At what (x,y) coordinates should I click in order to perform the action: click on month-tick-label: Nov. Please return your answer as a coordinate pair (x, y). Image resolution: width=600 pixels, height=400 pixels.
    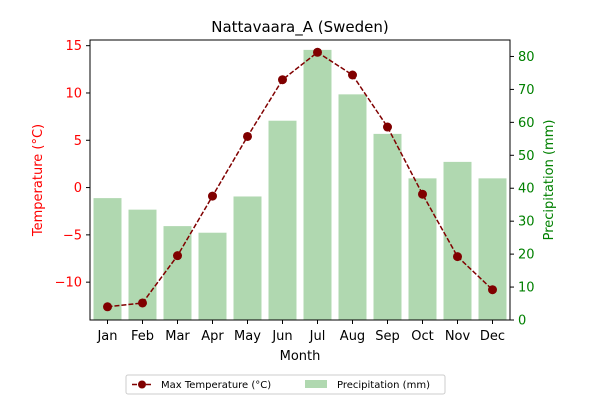
    Looking at the image, I should click on (458, 336).